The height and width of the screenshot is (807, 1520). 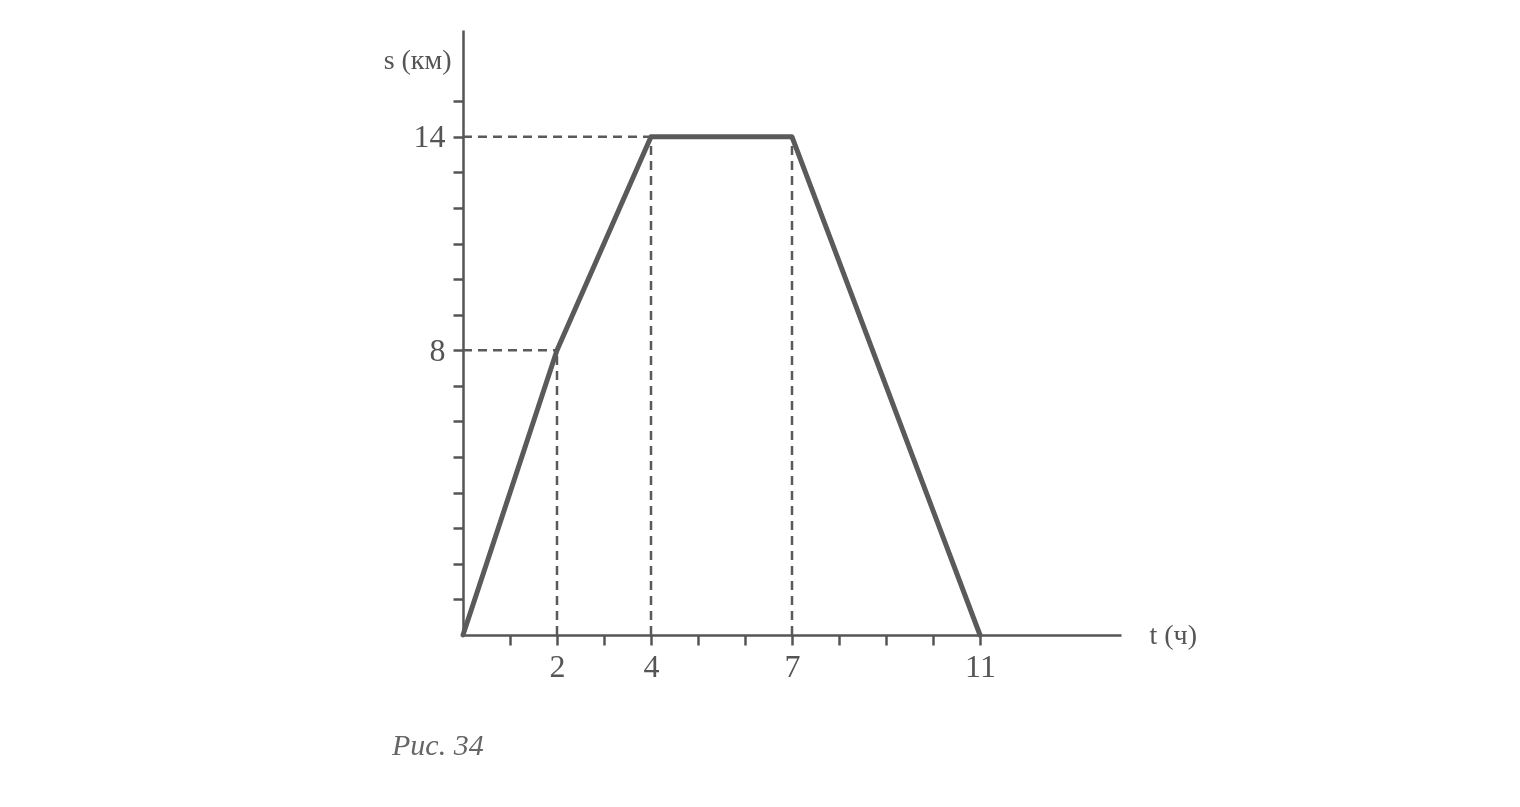 What do you see at coordinates (437, 349) in the screenshot?
I see `y-tick-label: 8` at bounding box center [437, 349].